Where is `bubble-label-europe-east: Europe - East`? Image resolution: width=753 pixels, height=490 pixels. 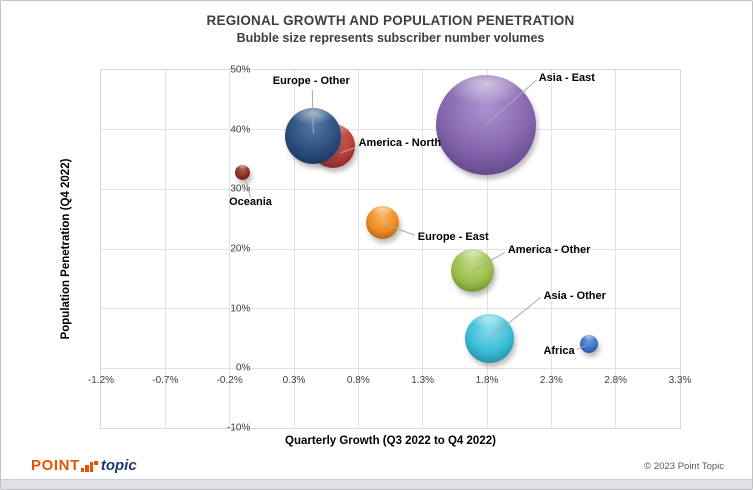 bubble-label-europe-east: Europe - East is located at coordinates (453, 237).